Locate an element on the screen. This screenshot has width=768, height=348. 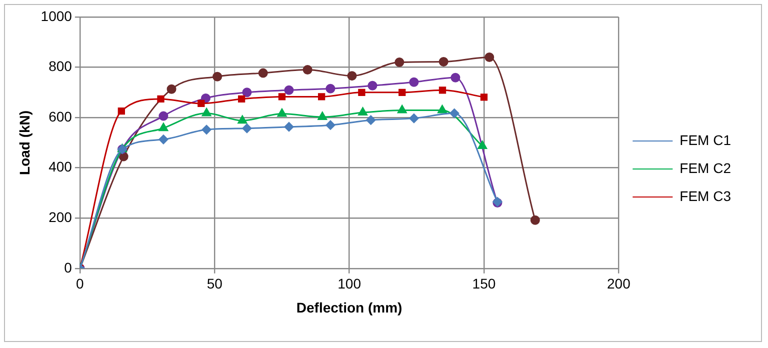
x-tick-label: 150 is located at coordinates (484, 284).